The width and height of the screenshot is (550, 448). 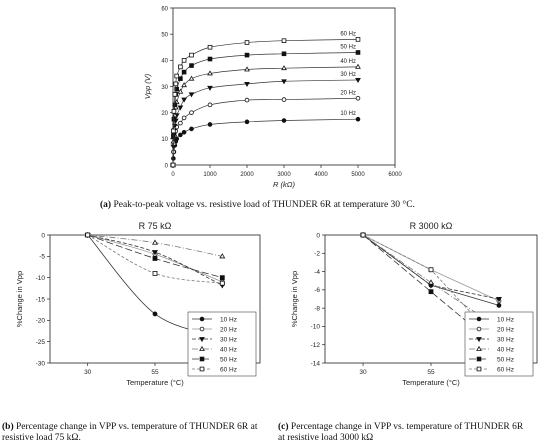 I want to click on caption-a-tag: (a), so click(x=106, y=205).